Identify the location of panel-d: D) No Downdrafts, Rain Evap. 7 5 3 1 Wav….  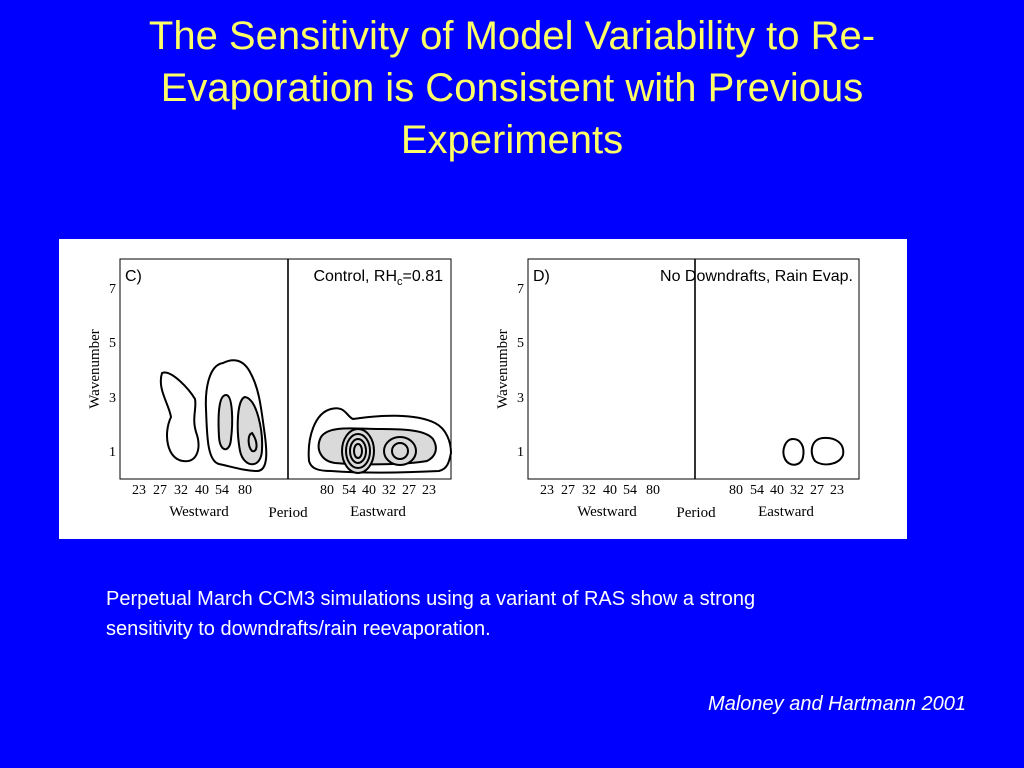
(677, 389).